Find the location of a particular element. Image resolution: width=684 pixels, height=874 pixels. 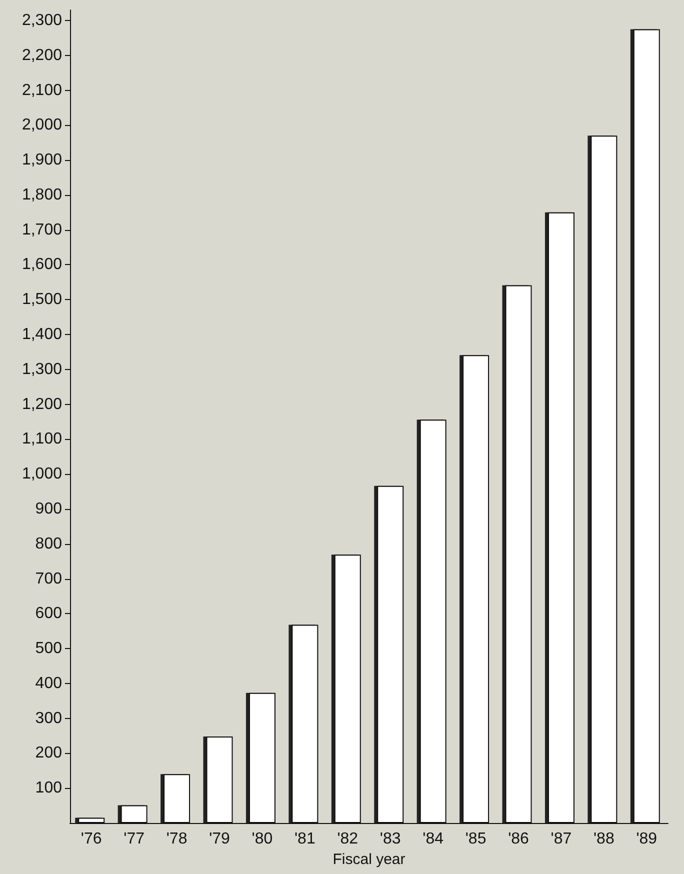

y-tick-label: 1,400 is located at coordinates (42, 334).